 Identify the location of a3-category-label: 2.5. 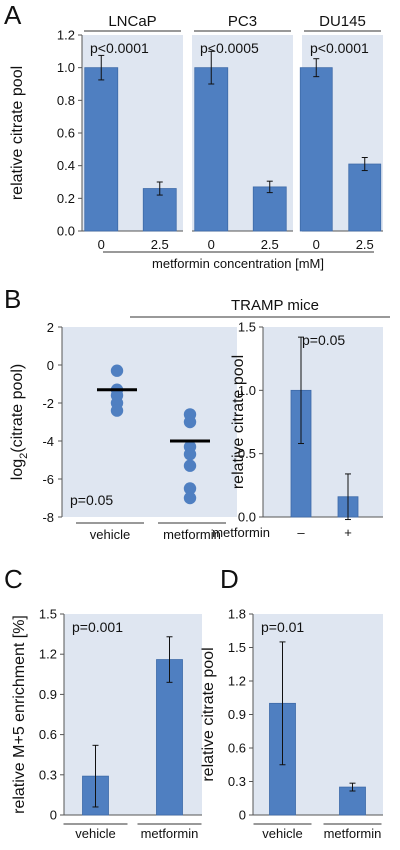
(365, 244).